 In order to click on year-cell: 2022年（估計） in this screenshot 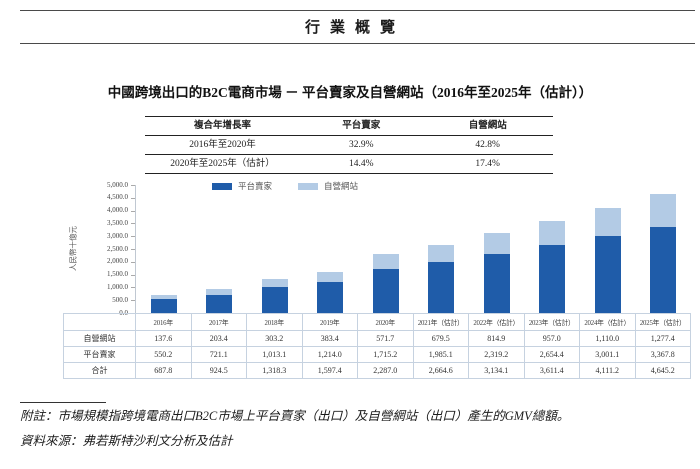, I will do `click(496, 322)`.